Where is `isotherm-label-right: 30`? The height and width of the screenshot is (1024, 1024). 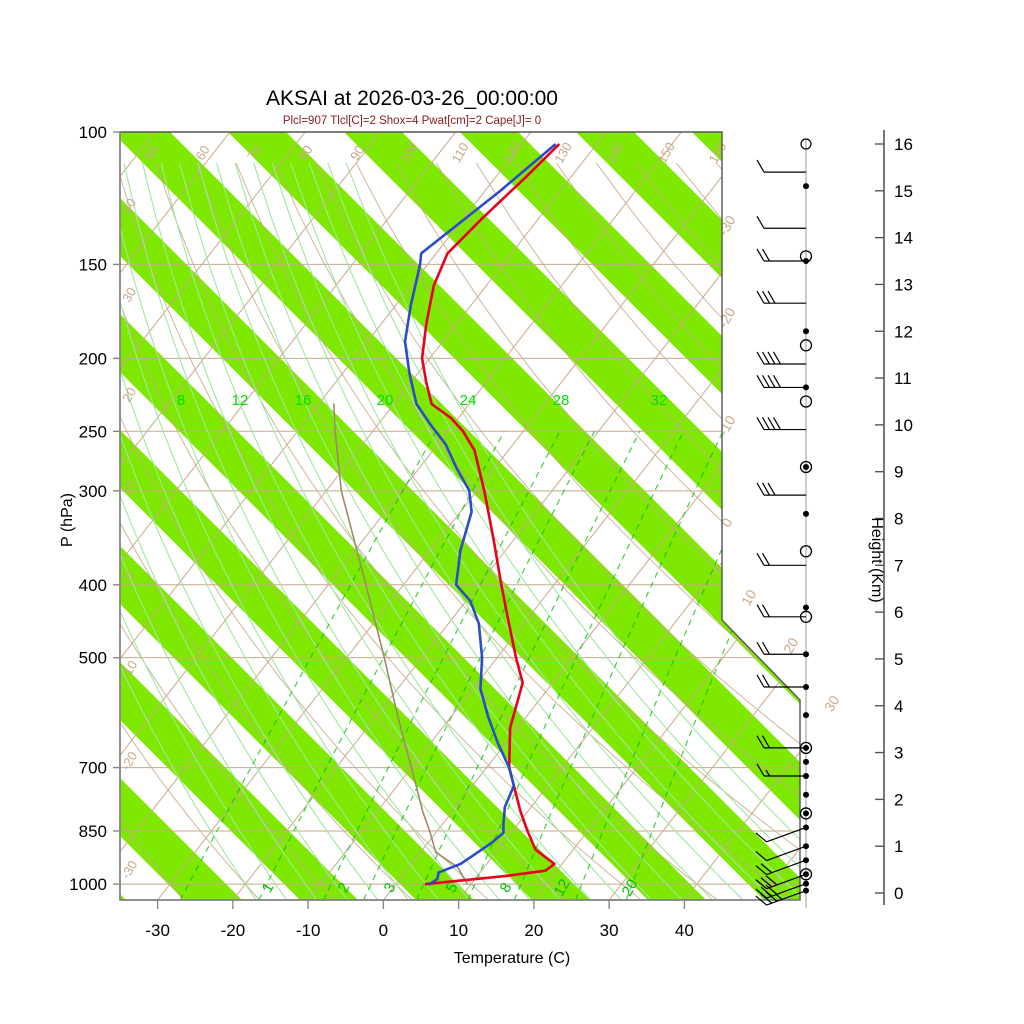
isotherm-label-right: 30 is located at coordinates (832, 704).